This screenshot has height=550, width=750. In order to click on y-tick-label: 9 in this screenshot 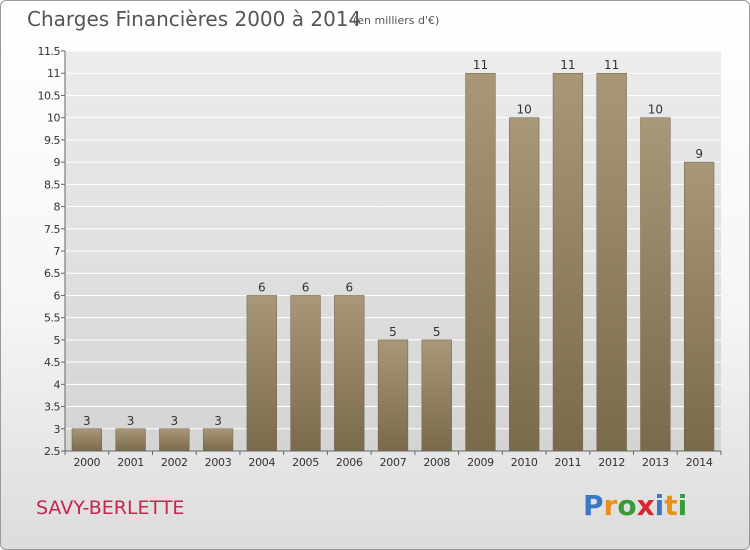, I will do `click(57, 162)`.